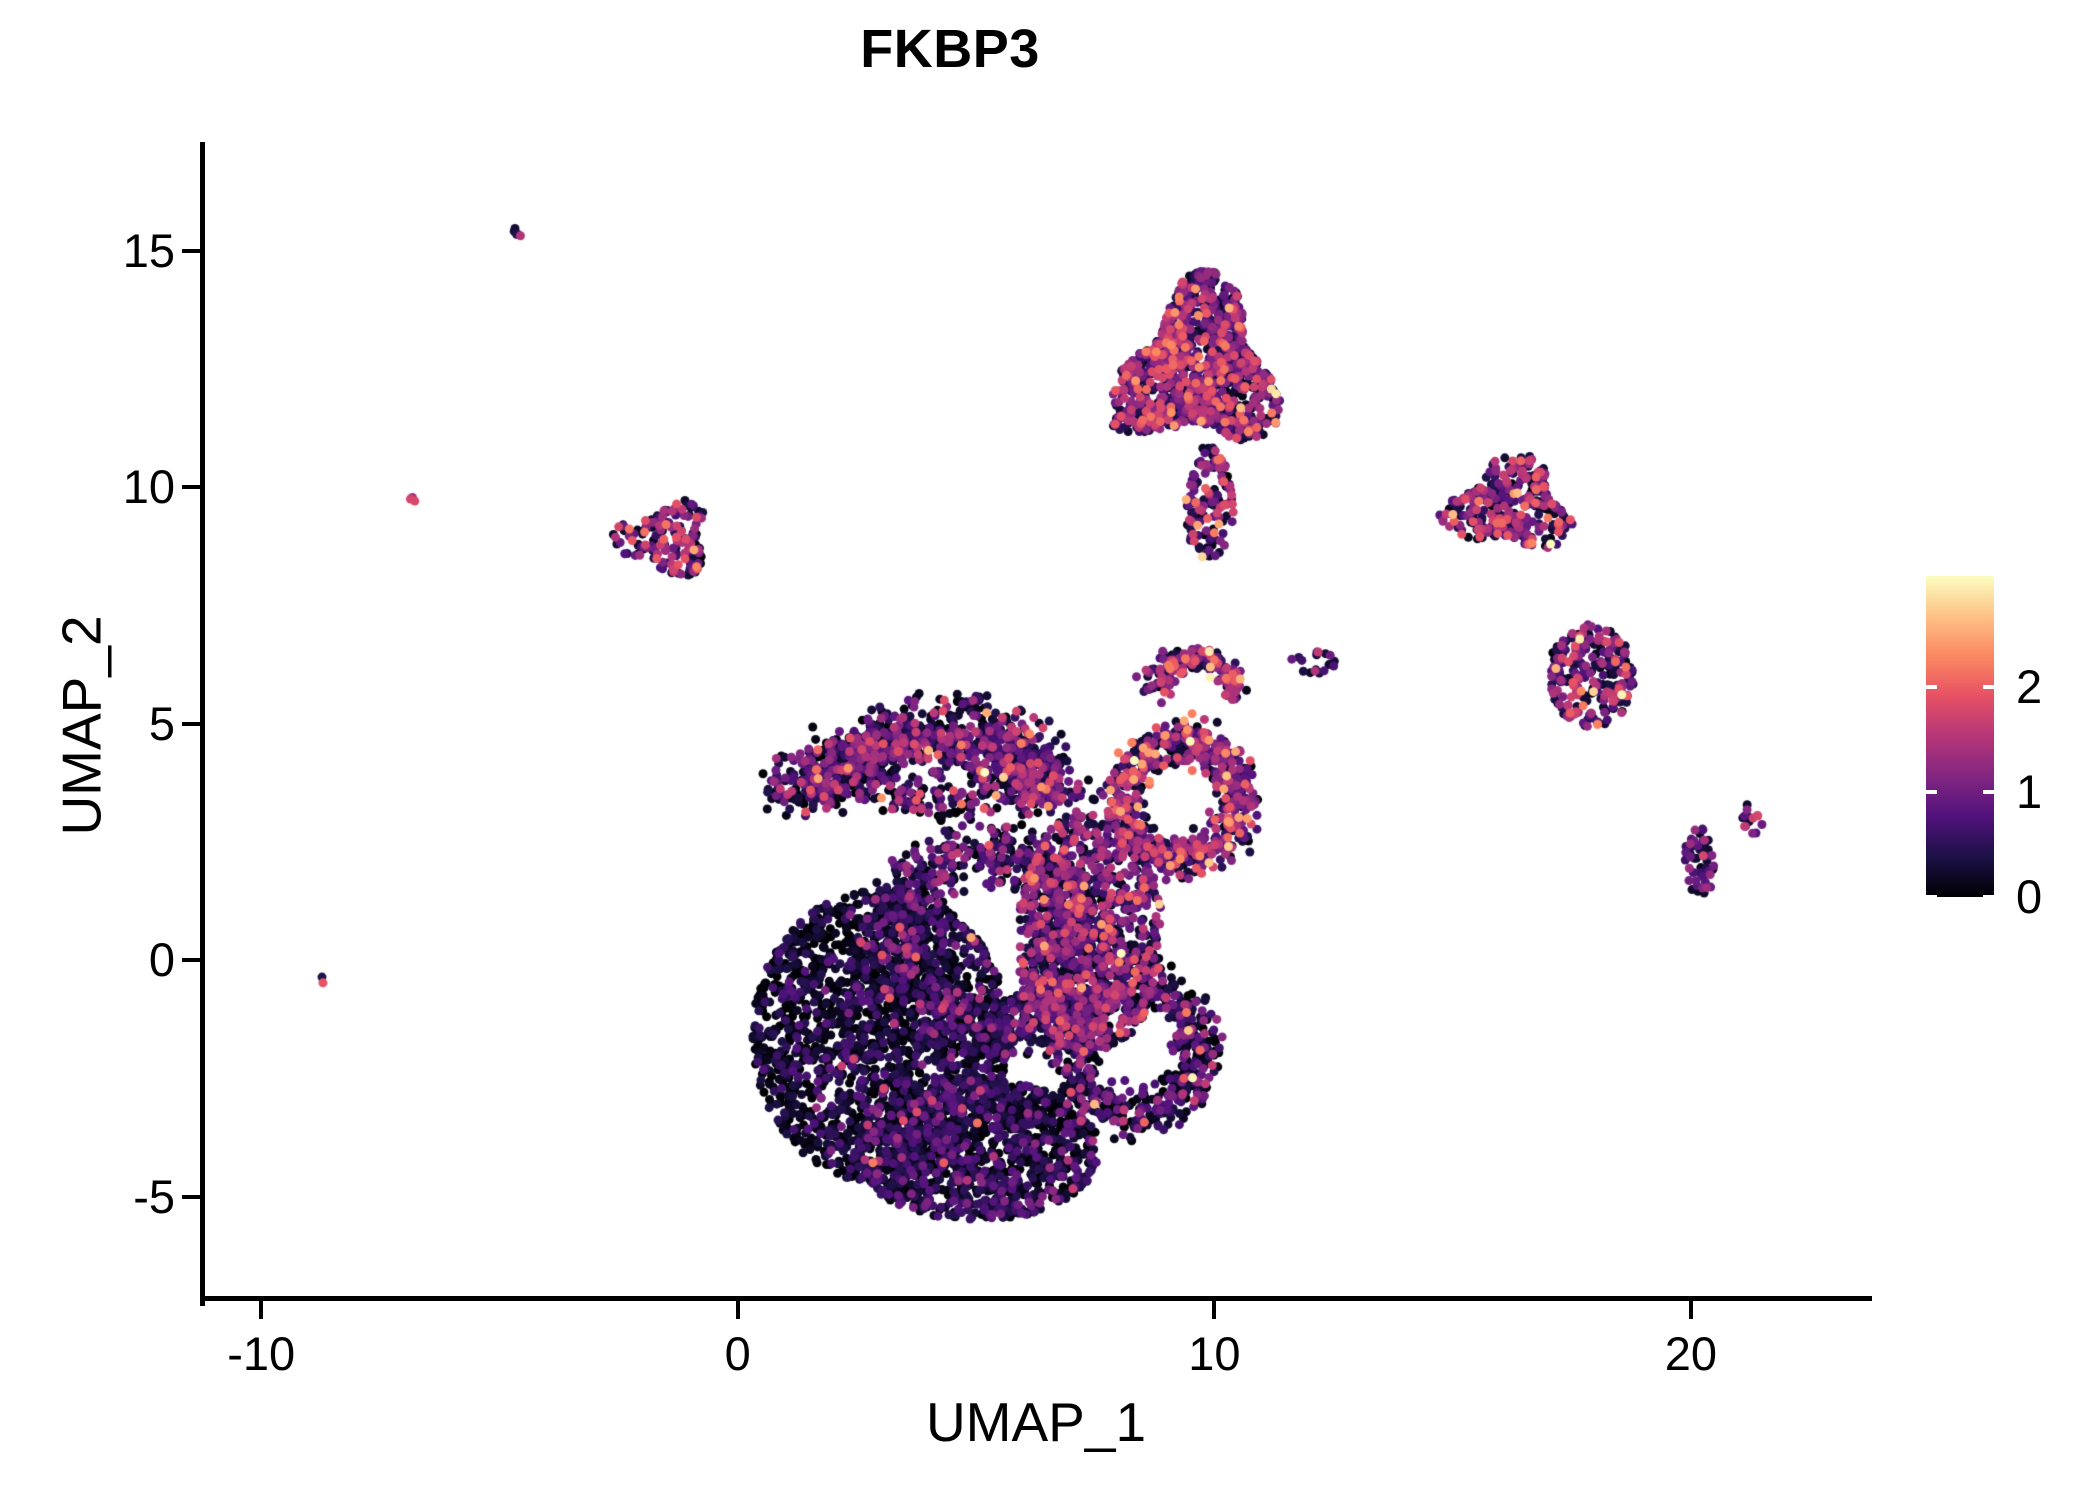 The width and height of the screenshot is (2100, 1500). What do you see at coordinates (1214, 1353) in the screenshot?
I see `x-tick-label: 10` at bounding box center [1214, 1353].